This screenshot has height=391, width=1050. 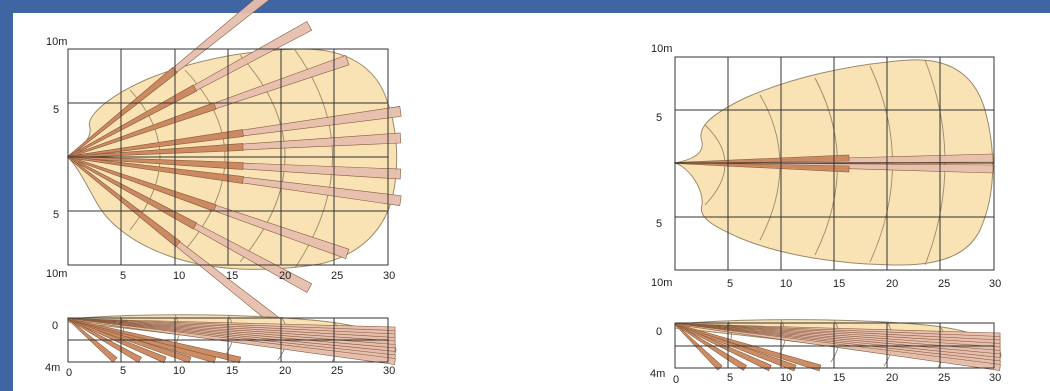 What do you see at coordinates (864, 284) in the screenshot?
I see `narrow-top-x-tick-labels: 5 10 15 20 25 30` at bounding box center [864, 284].